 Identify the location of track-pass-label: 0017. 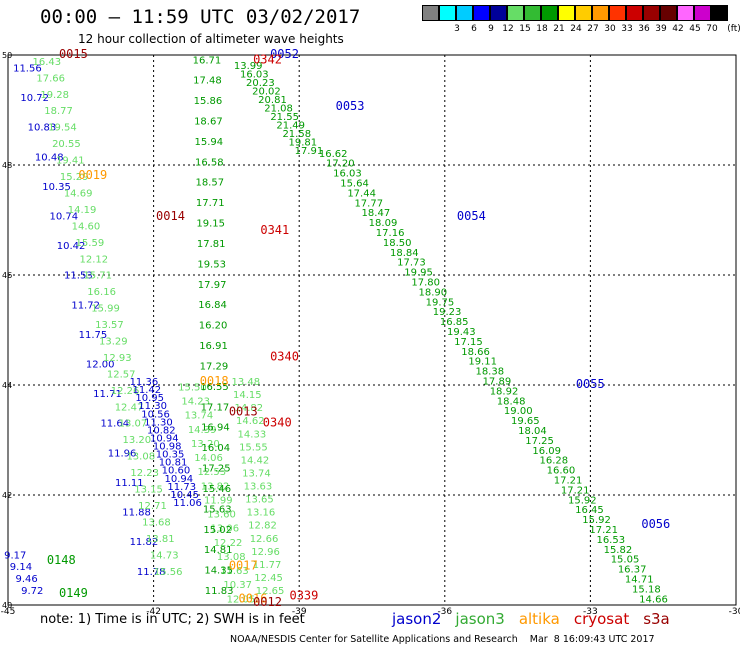
(243, 565).